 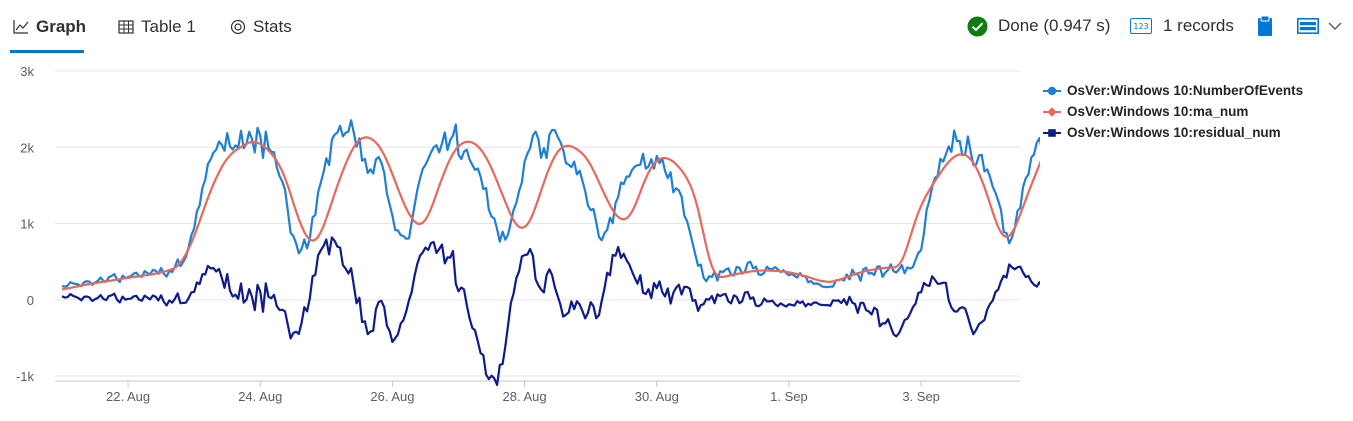 I want to click on x-tick-label: 28. Aug, so click(x=525, y=396).